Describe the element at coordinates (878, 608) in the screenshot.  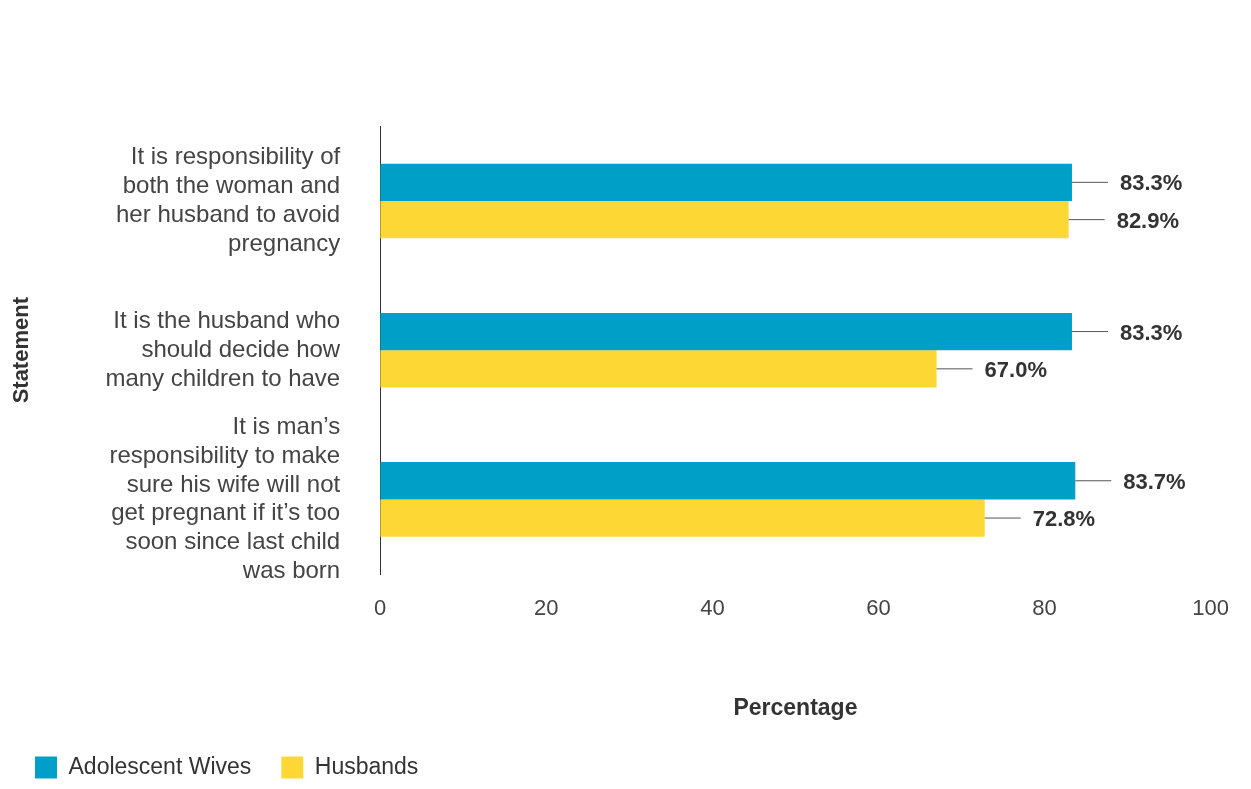
I see `x-tick-label: 60` at that location.